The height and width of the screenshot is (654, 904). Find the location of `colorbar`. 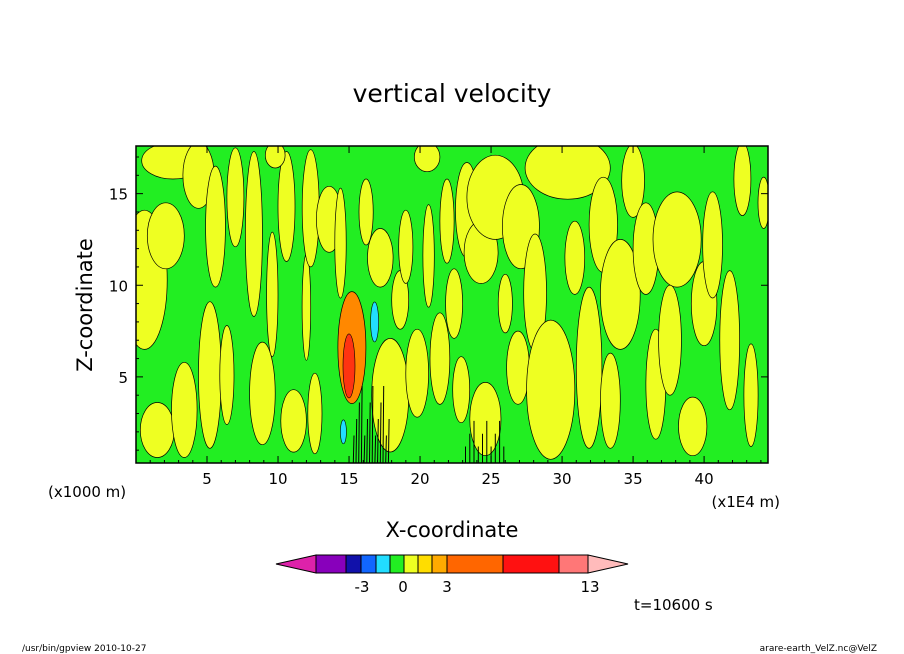

colorbar is located at coordinates (452, 564).